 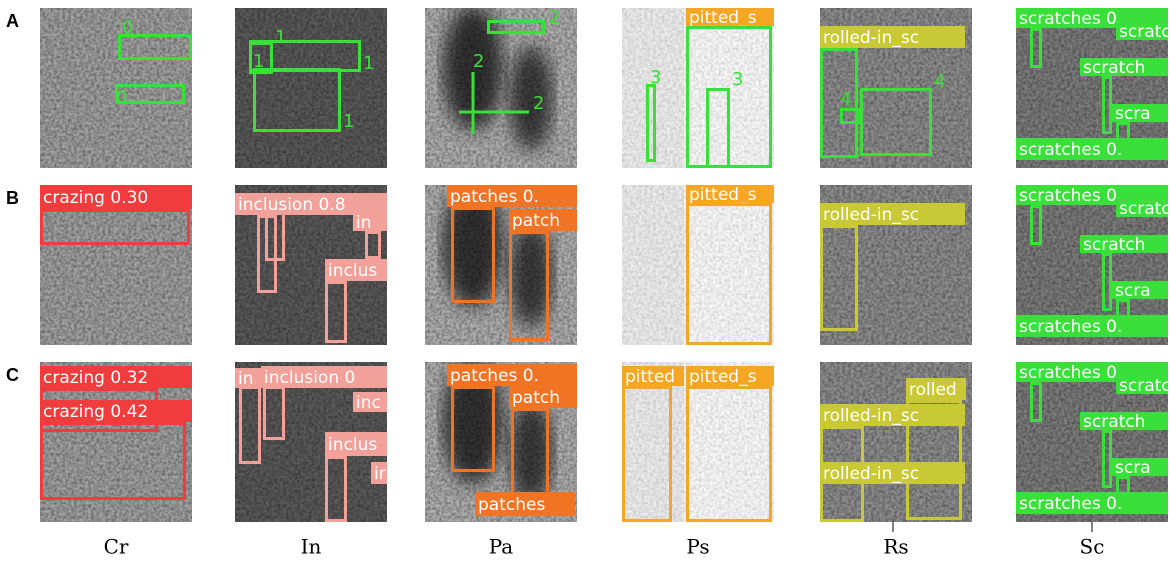 I want to click on box-label: crazing 0.32, so click(x=95, y=378).